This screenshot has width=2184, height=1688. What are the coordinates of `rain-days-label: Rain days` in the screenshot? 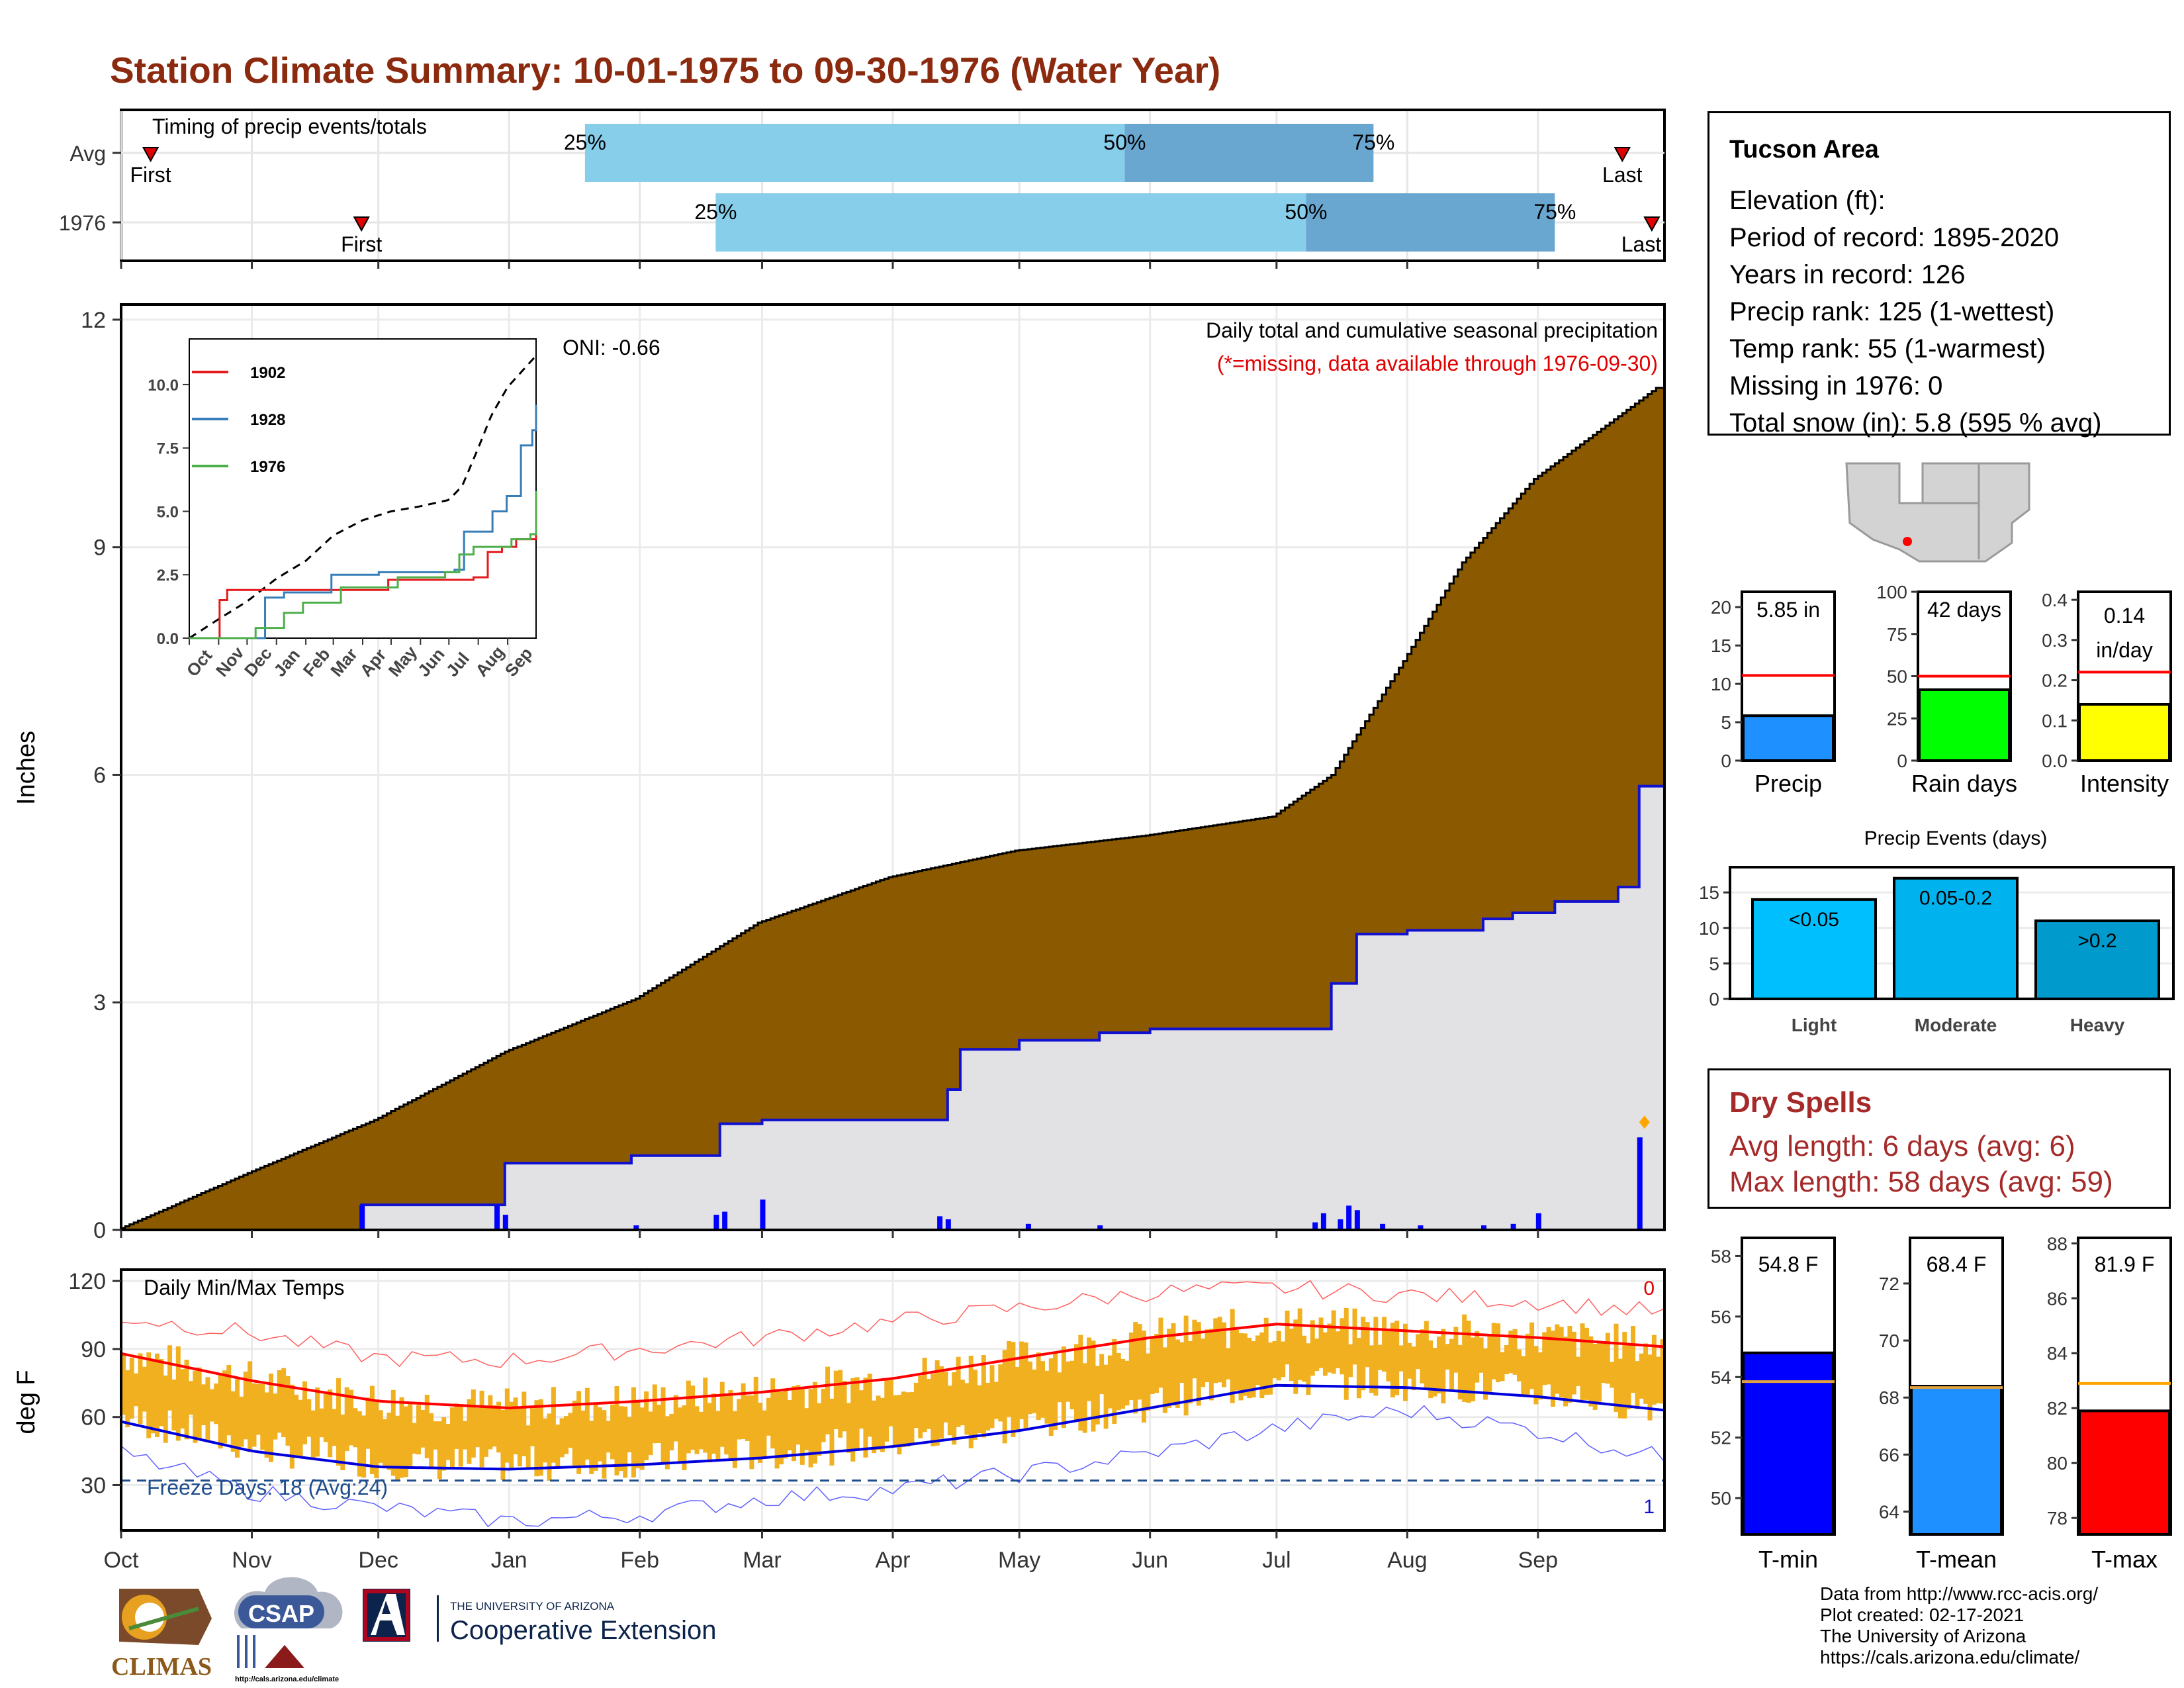 It's located at (1964, 783).